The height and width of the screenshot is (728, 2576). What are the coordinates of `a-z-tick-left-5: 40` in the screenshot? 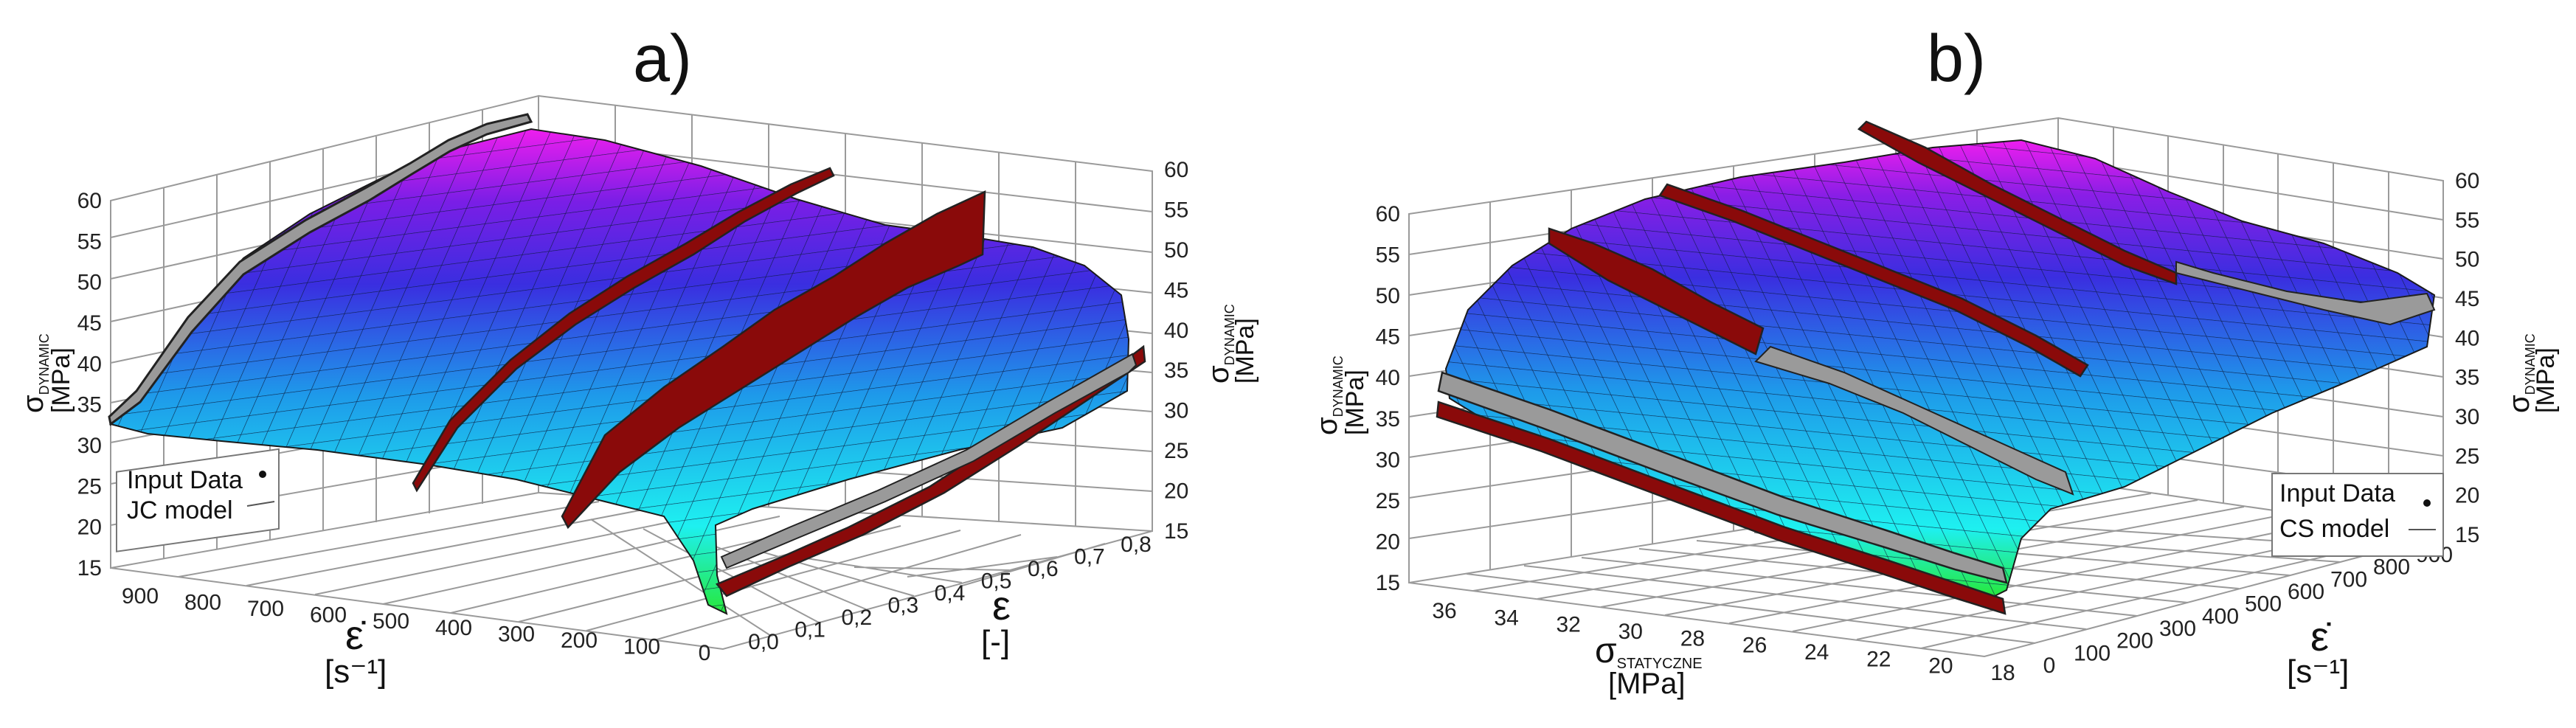 It's located at (90, 364).